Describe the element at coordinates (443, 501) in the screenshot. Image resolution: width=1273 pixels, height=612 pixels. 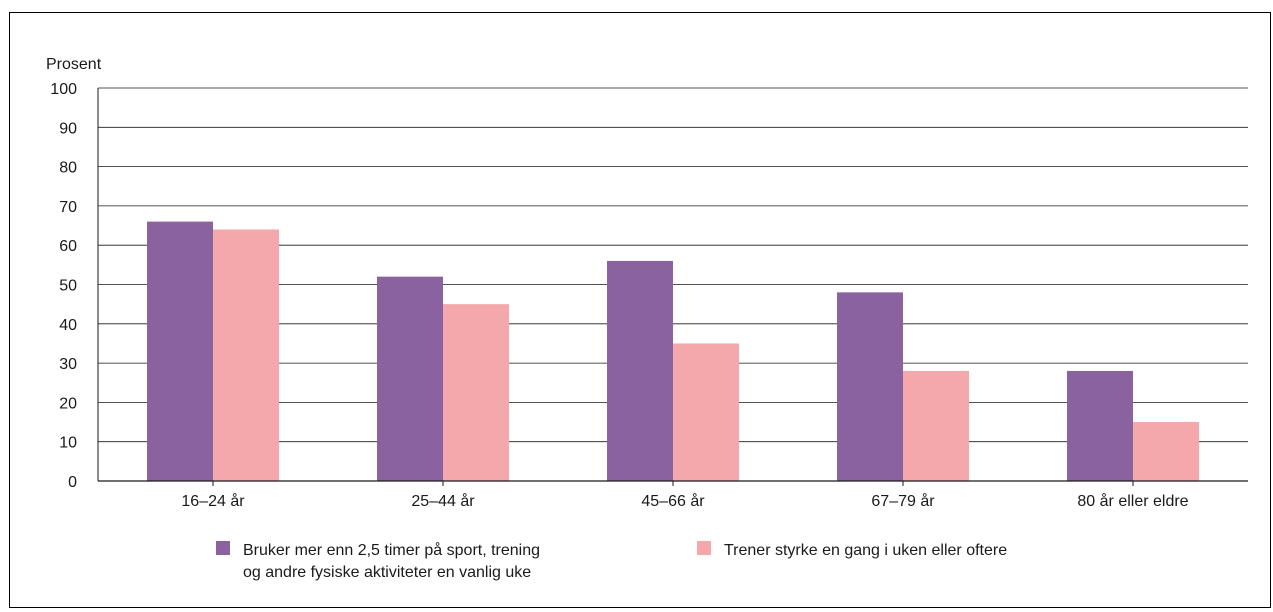
I see `x-tick-label: 25–44 år` at that location.